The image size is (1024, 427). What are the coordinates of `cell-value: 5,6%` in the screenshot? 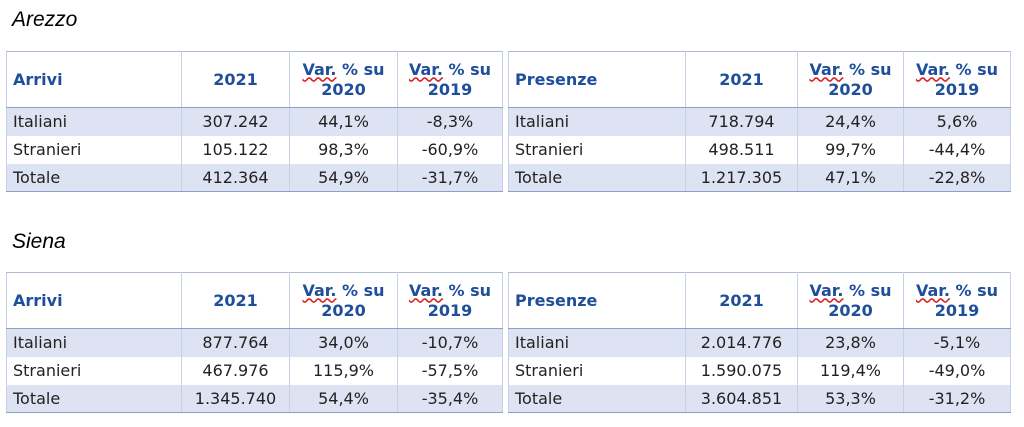 It's located at (957, 121).